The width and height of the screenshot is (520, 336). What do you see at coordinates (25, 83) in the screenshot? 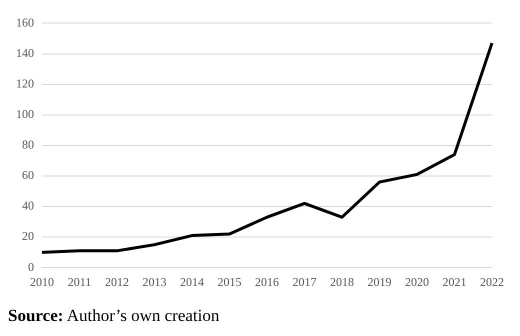
I see `y-tick-label: 120` at bounding box center [25, 83].